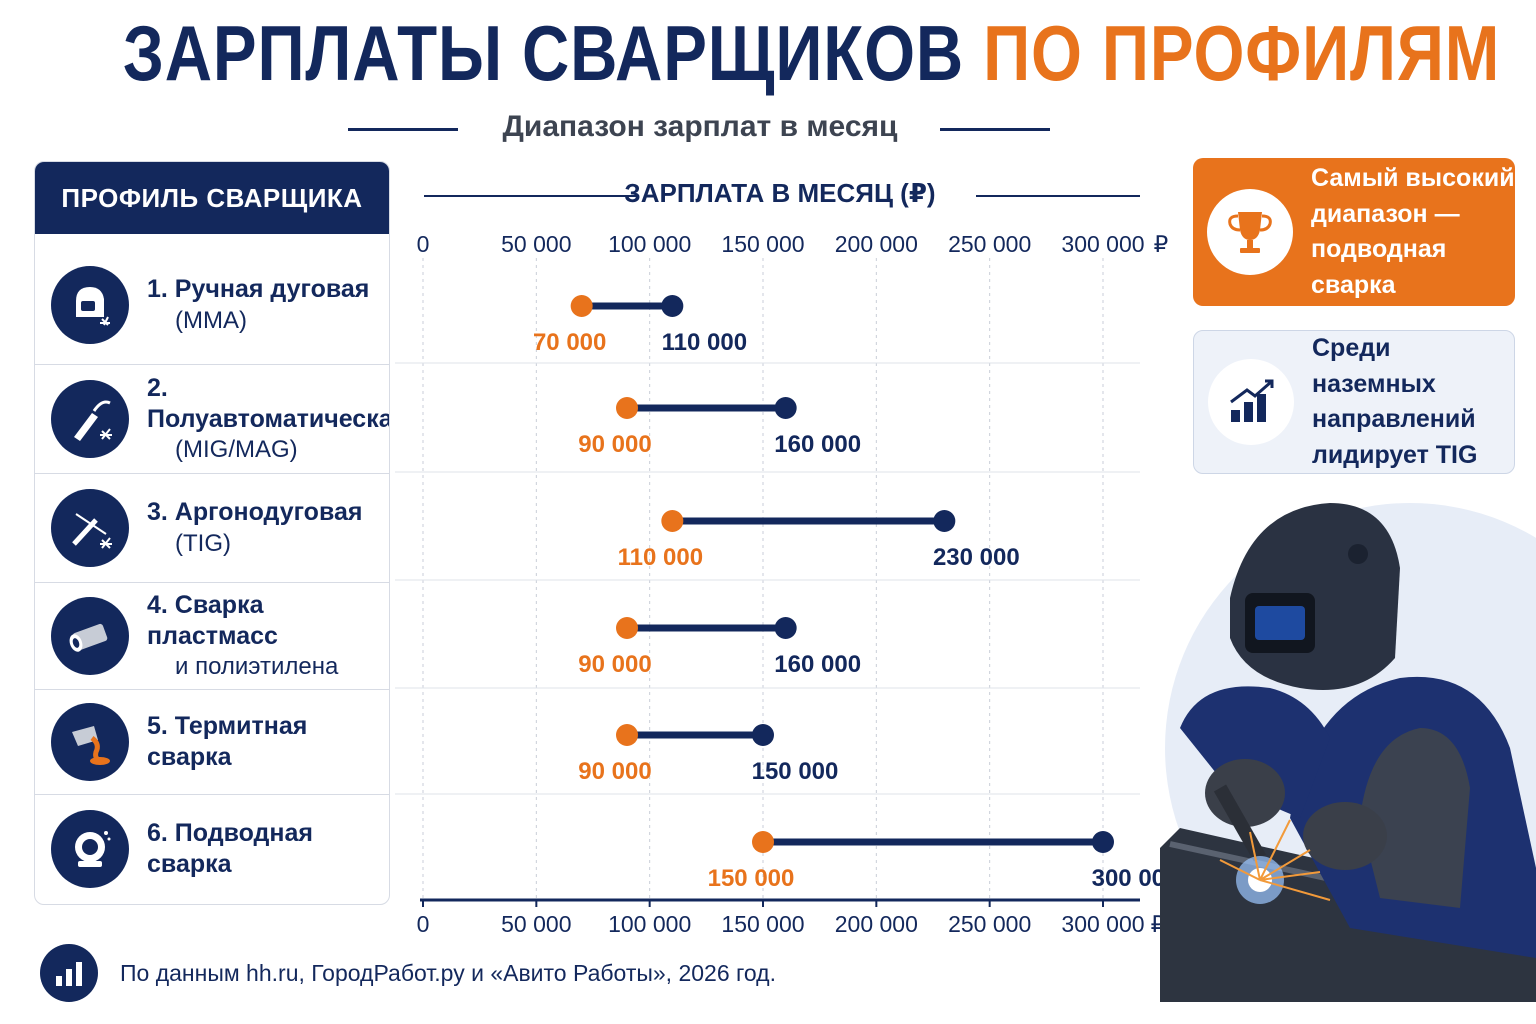 The height and width of the screenshot is (1024, 1536). I want to click on max-label: 150 000, so click(795, 771).